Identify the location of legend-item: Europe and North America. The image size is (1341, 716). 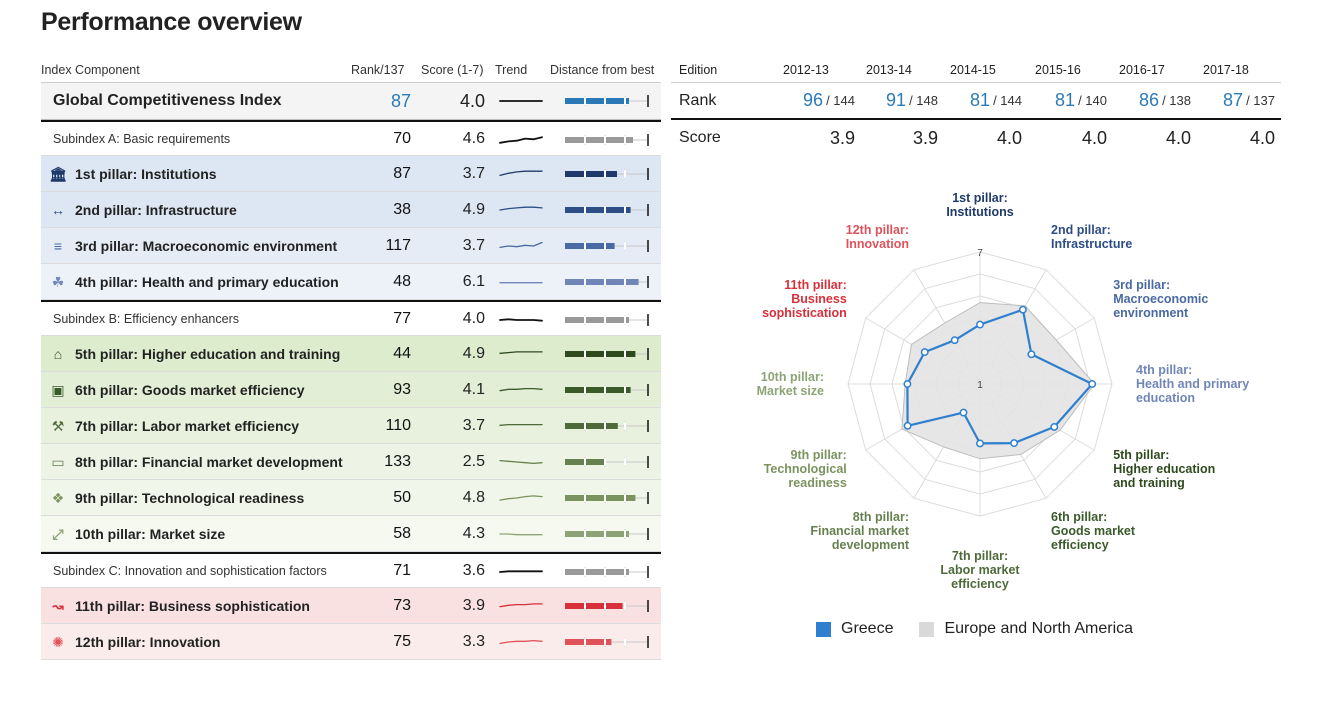
(1026, 629).